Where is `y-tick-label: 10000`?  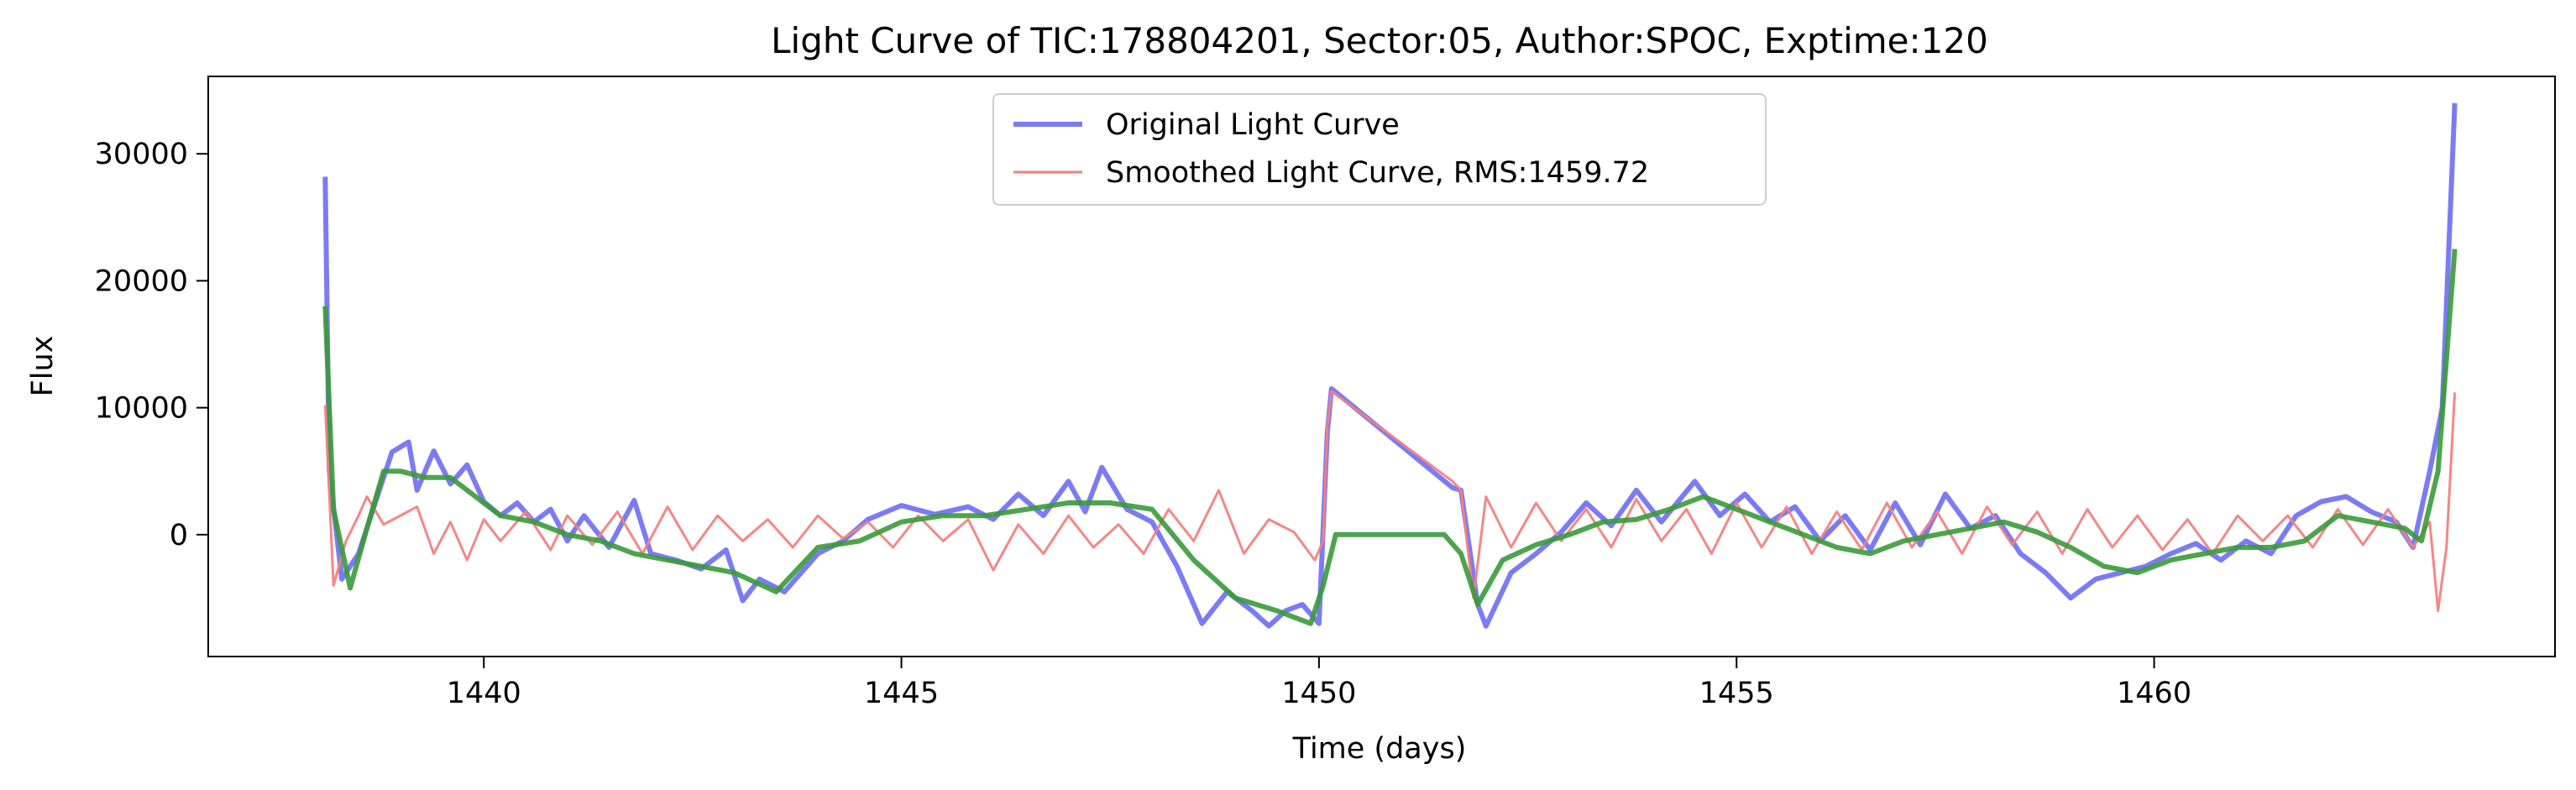 y-tick-label: 10000 is located at coordinates (141, 409).